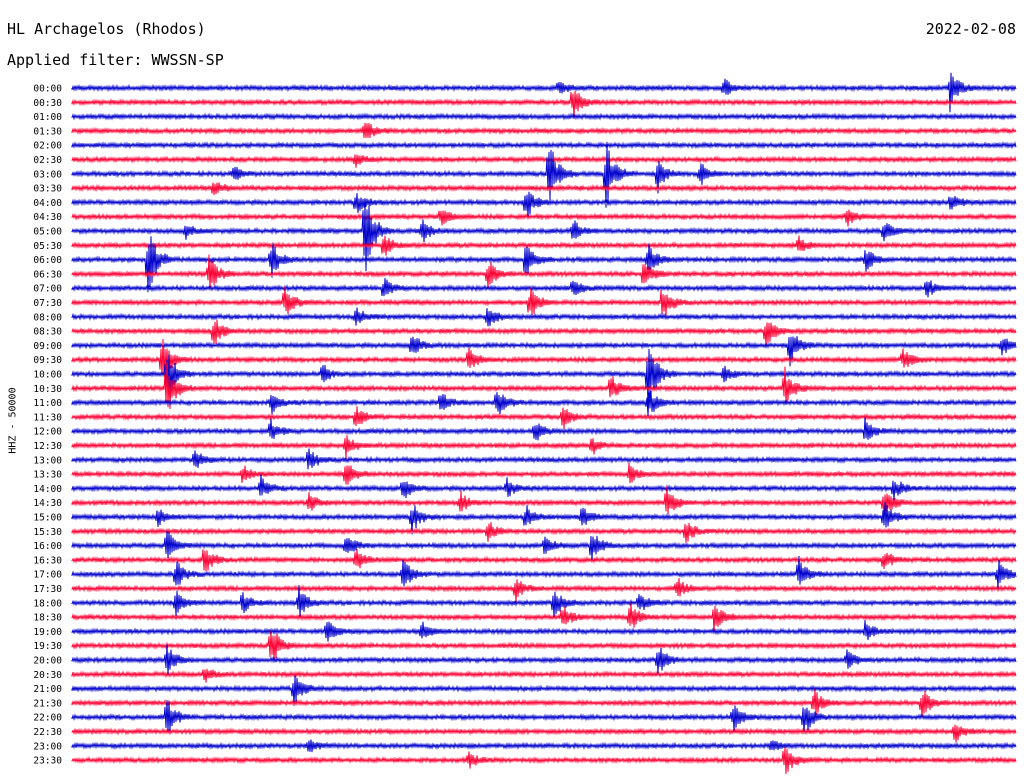  Describe the element at coordinates (47, 360) in the screenshot. I see `time-tick-label: 09:30` at that location.